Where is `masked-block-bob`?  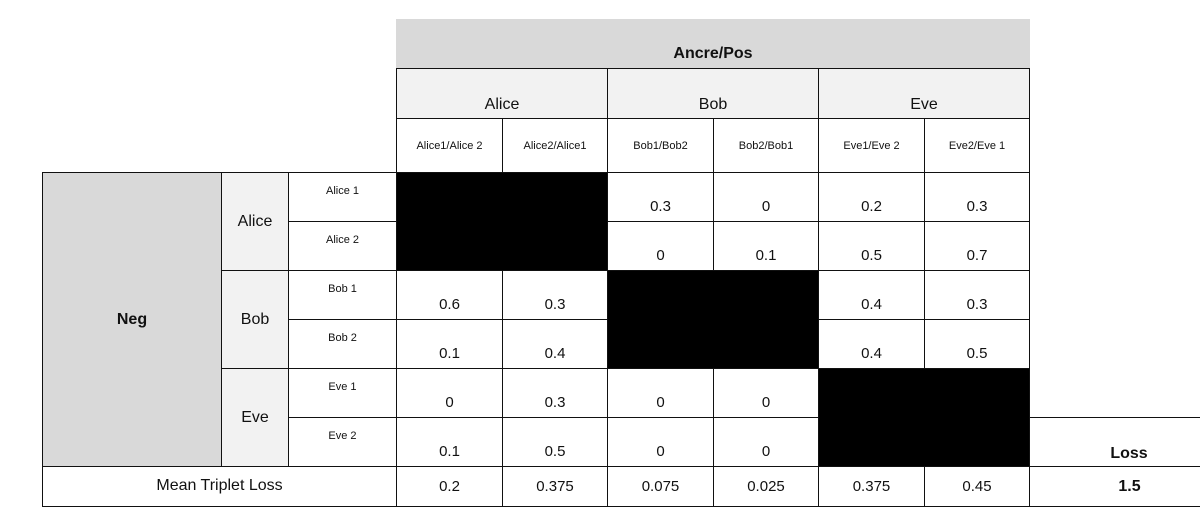 masked-block-bob is located at coordinates (713, 319).